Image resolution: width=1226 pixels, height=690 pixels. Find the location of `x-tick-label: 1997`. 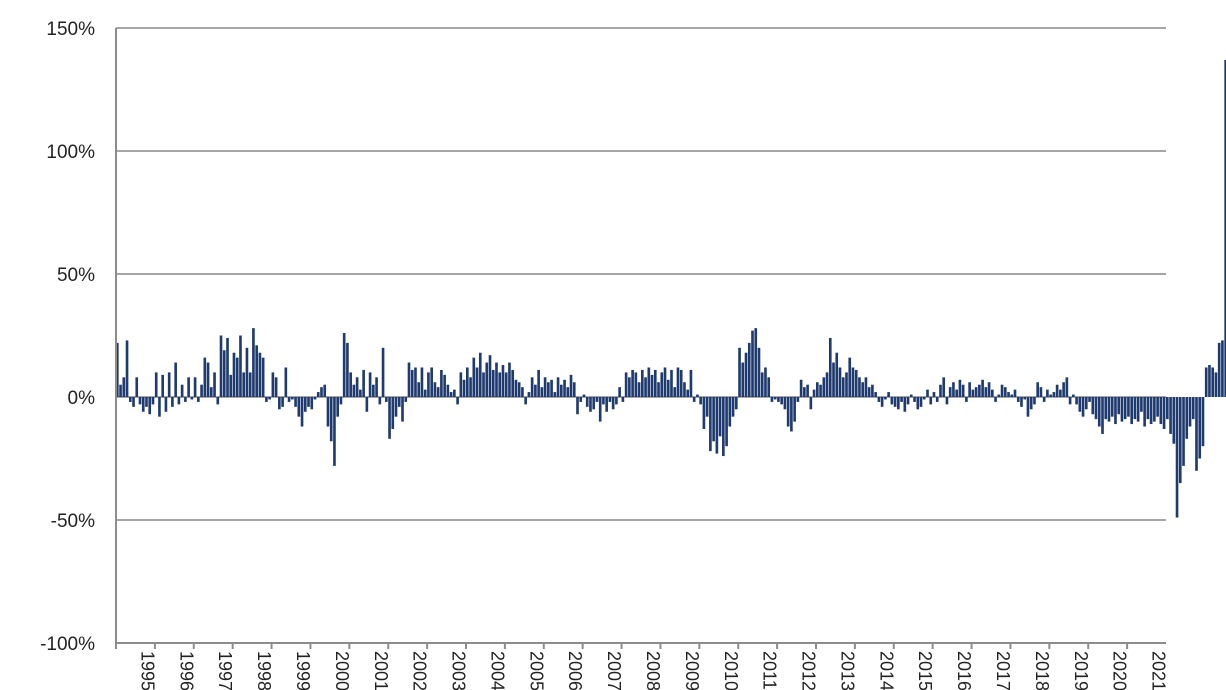

x-tick-label: 1997 is located at coordinates (225, 670).